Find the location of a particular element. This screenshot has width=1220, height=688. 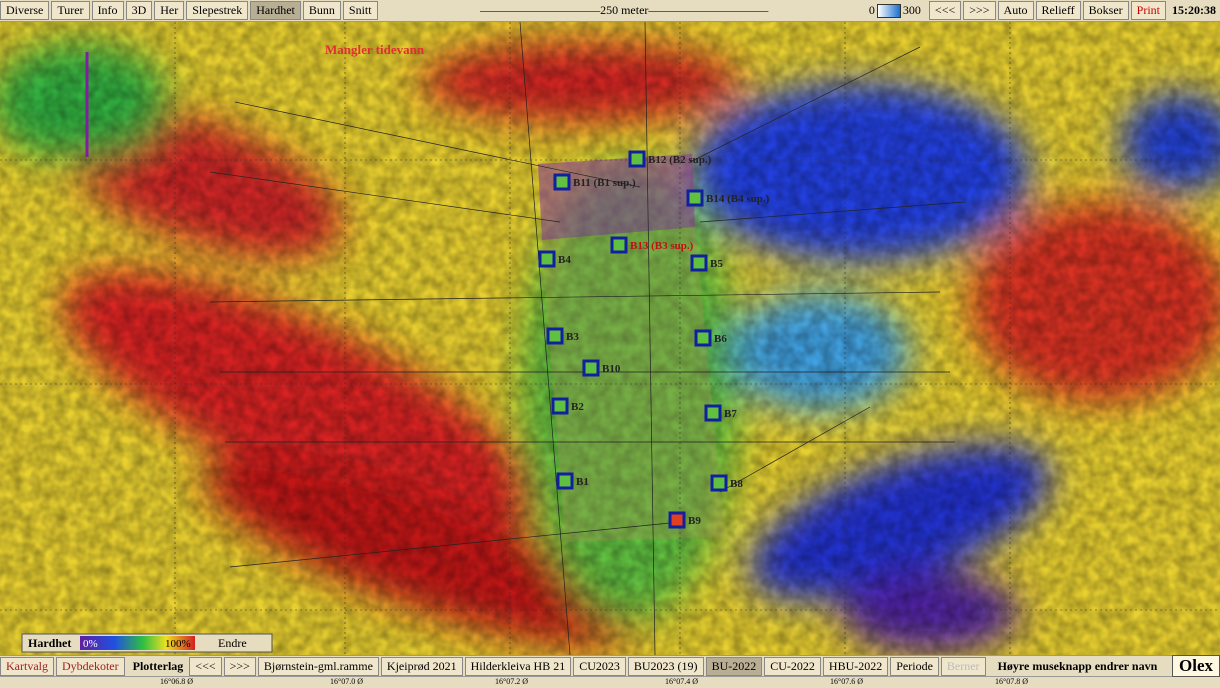

menu-button: <<< is located at coordinates (945, 10).